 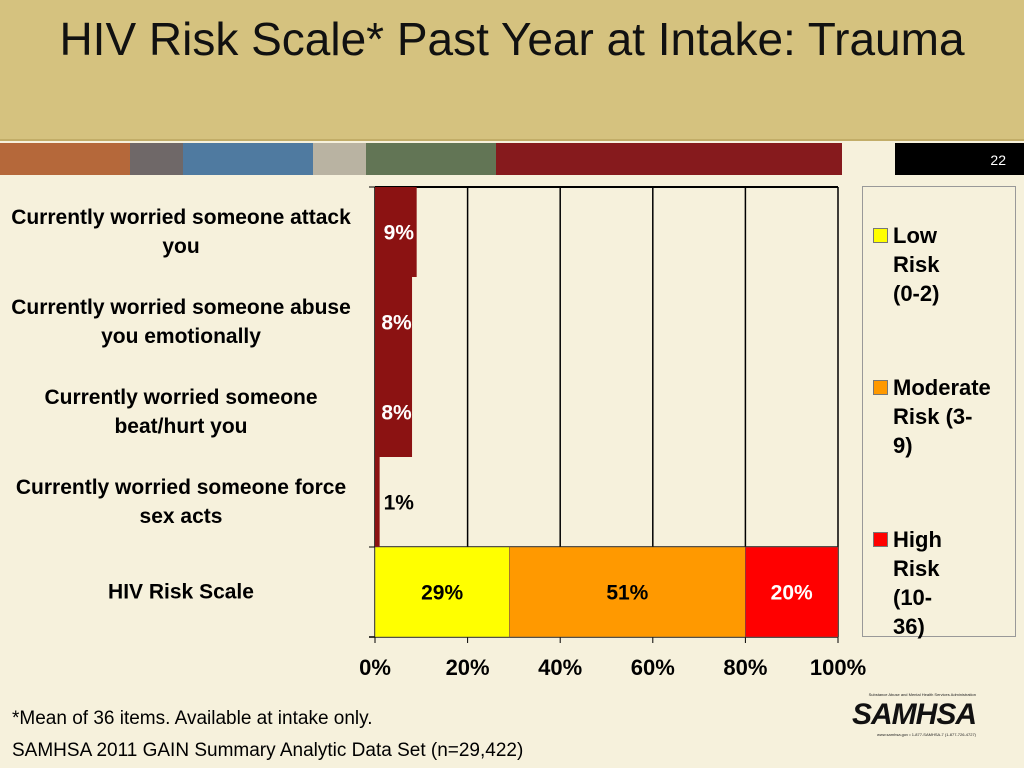 I want to click on x-tick-label: 20%, so click(x=468, y=667).